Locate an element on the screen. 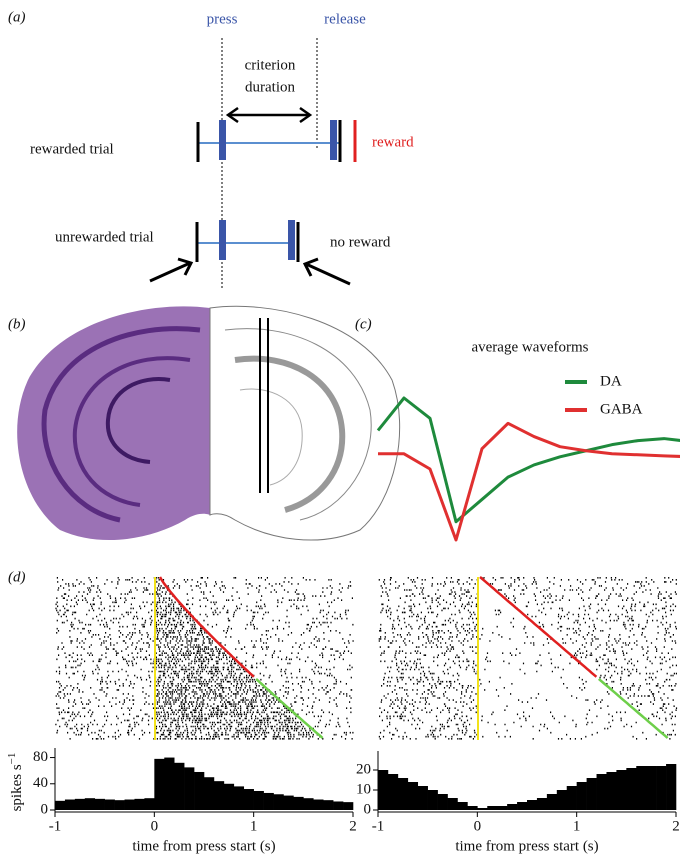  panel-label: (a) is located at coordinates (17, 17).